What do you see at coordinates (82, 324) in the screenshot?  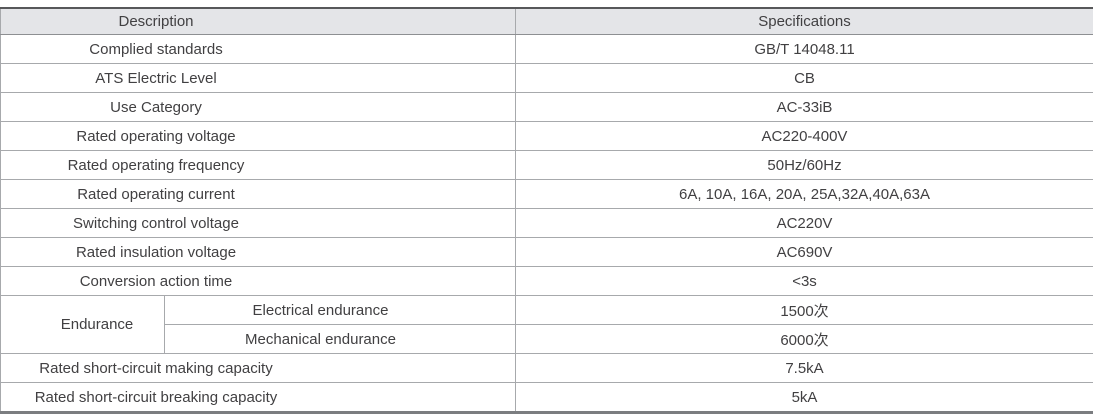 I see `endurance-group-label: Endurance` at bounding box center [82, 324].